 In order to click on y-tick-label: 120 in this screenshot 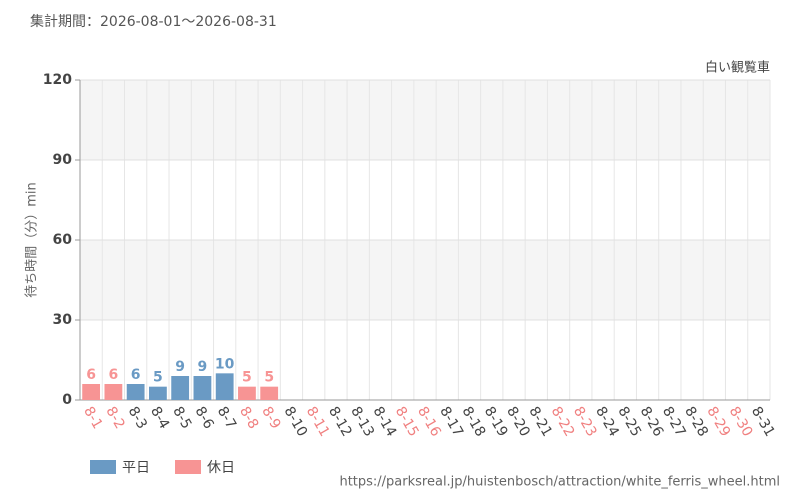, I will do `click(57, 80)`.